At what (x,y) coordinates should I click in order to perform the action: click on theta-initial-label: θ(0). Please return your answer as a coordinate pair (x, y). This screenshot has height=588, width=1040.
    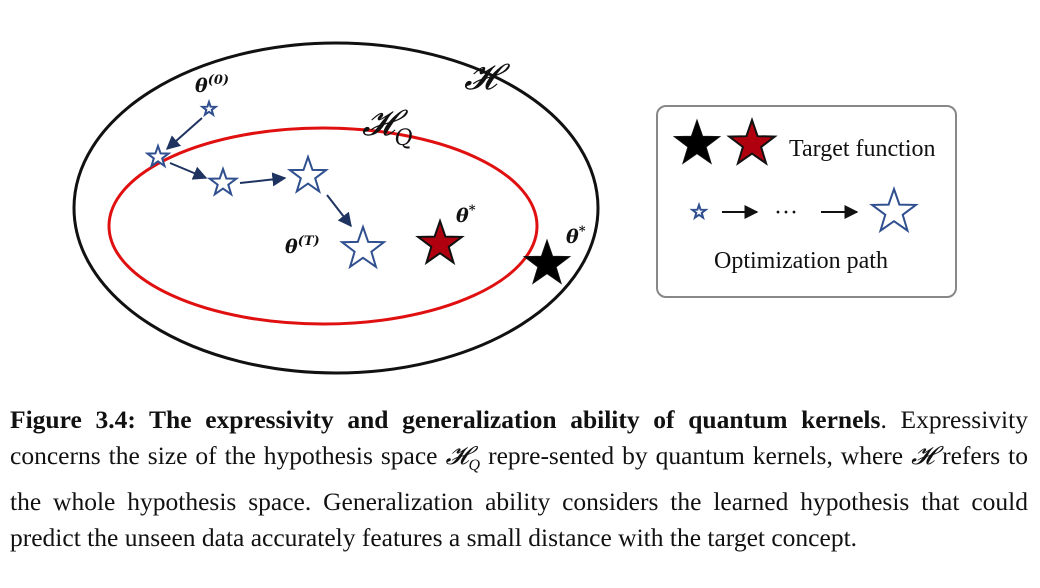
    Looking at the image, I should click on (212, 85).